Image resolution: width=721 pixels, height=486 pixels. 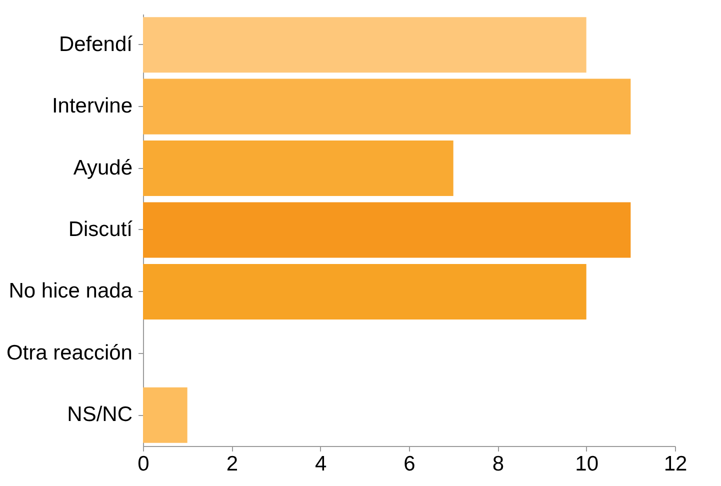 I want to click on y-tick-label: No hice nada, so click(x=70, y=291).